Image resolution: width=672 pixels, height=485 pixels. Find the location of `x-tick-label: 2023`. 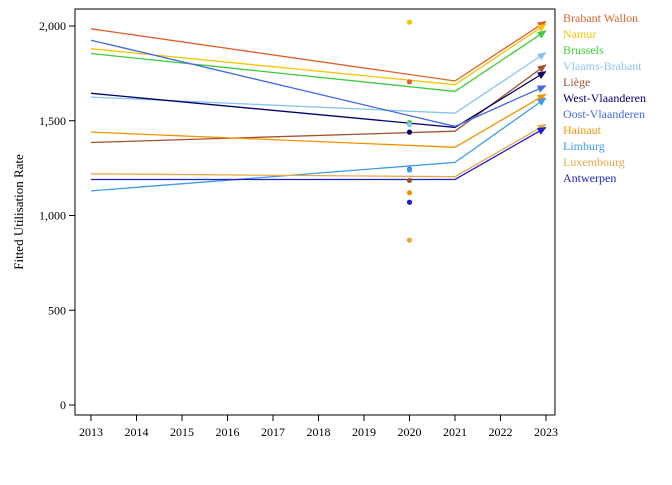

x-tick-label: 2023 is located at coordinates (546, 432).